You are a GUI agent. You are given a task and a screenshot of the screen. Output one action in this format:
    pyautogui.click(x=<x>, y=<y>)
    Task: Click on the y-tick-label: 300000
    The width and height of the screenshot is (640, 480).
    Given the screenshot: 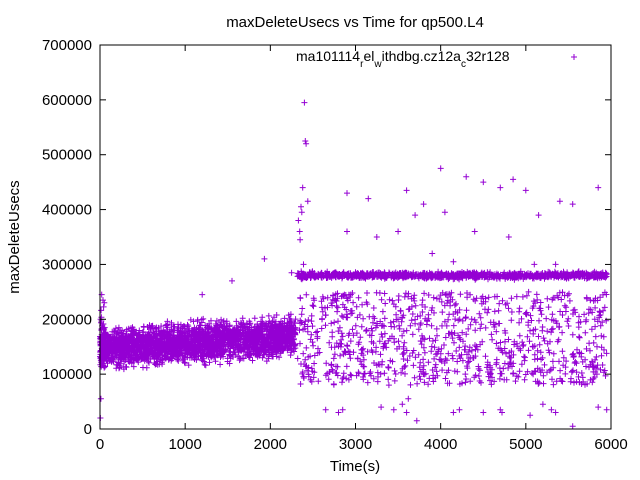 What is the action you would take?
    pyautogui.click(x=67, y=264)
    